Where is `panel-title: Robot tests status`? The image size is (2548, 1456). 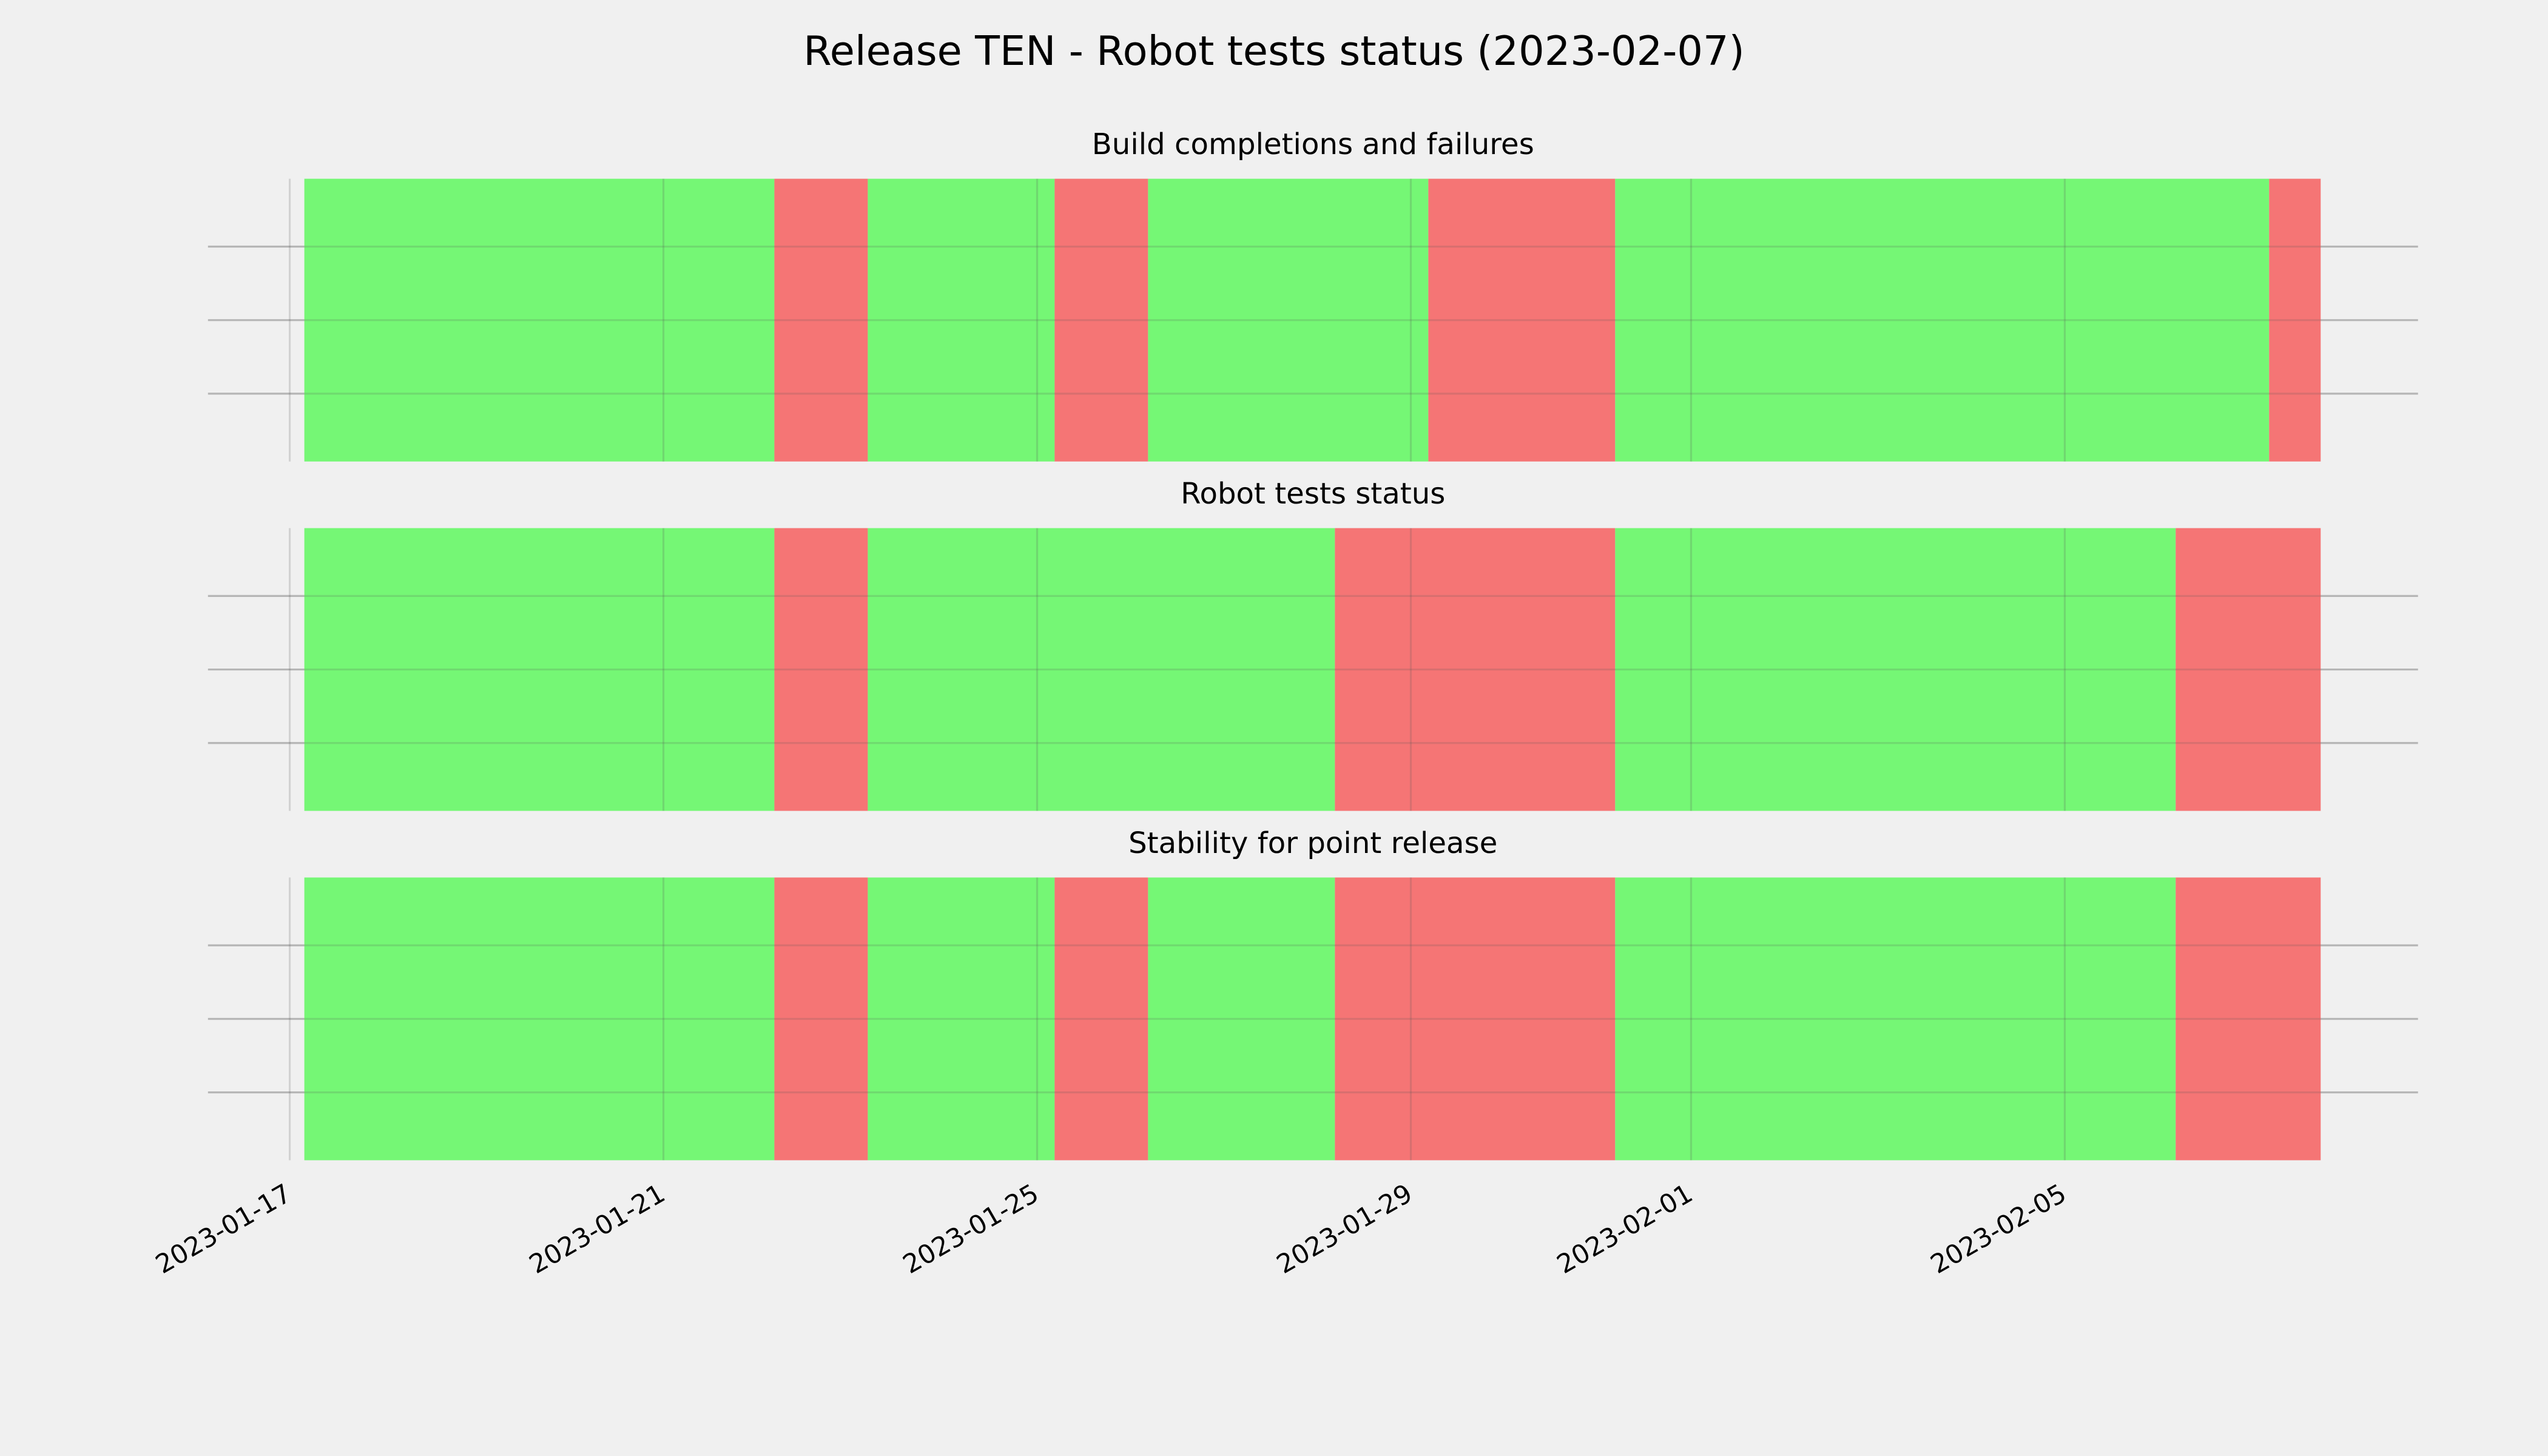
panel-title: Robot tests status is located at coordinates (1313, 494).